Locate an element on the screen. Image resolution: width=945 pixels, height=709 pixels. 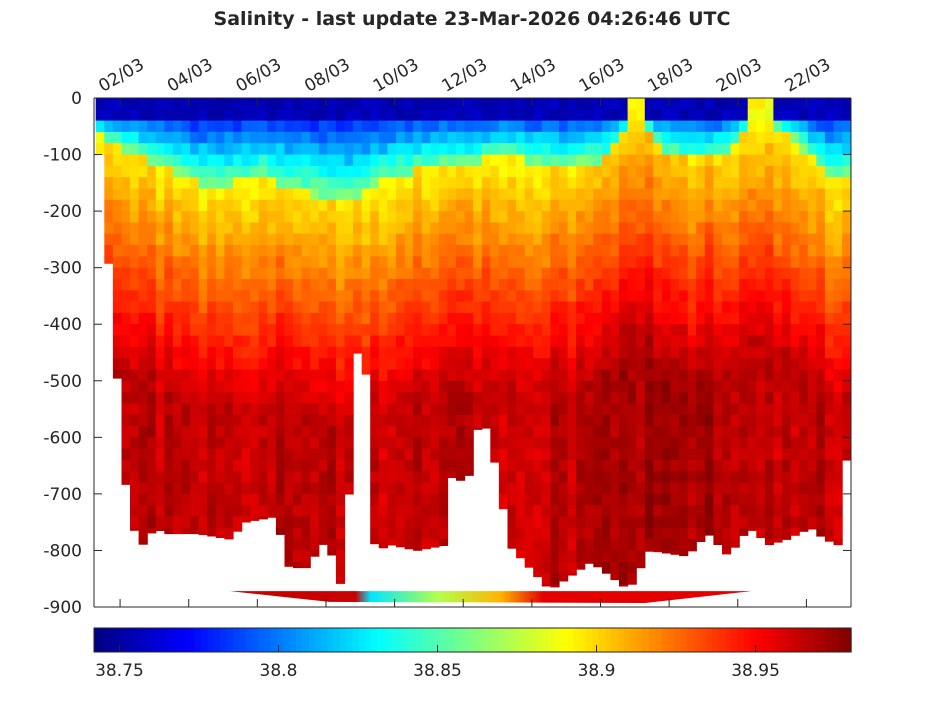
colorbar-tick-label: 38.8 is located at coordinates (279, 671).